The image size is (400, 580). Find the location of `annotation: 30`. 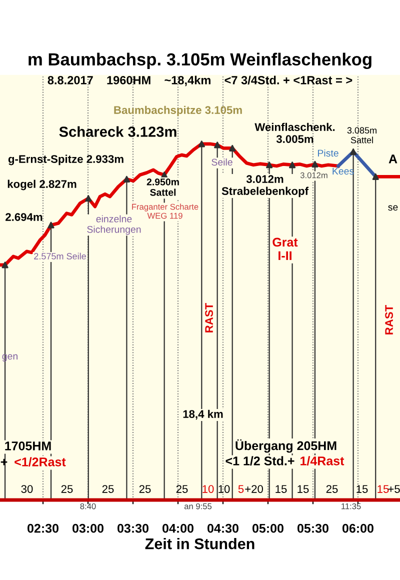

annotation: 30 is located at coordinates (27, 489).